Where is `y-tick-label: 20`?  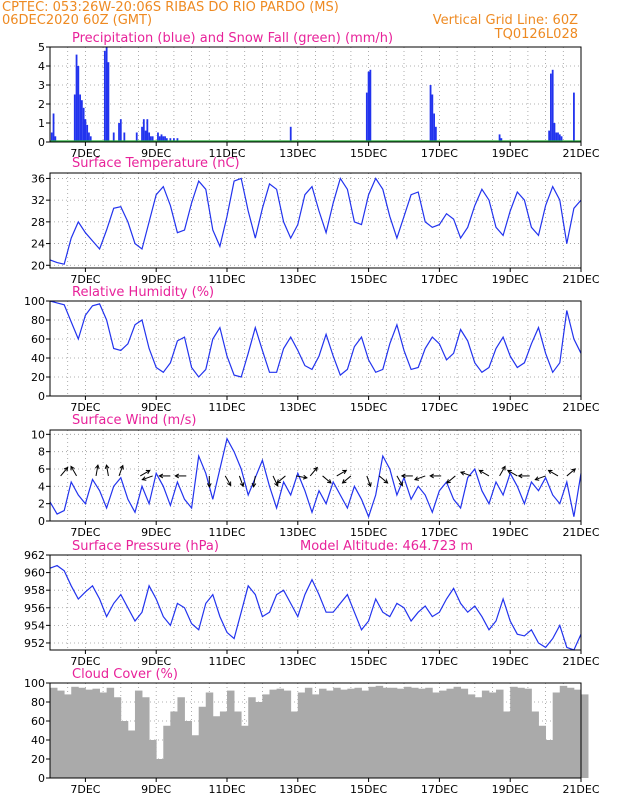
y-tick-label: 20 is located at coordinates (38, 377).